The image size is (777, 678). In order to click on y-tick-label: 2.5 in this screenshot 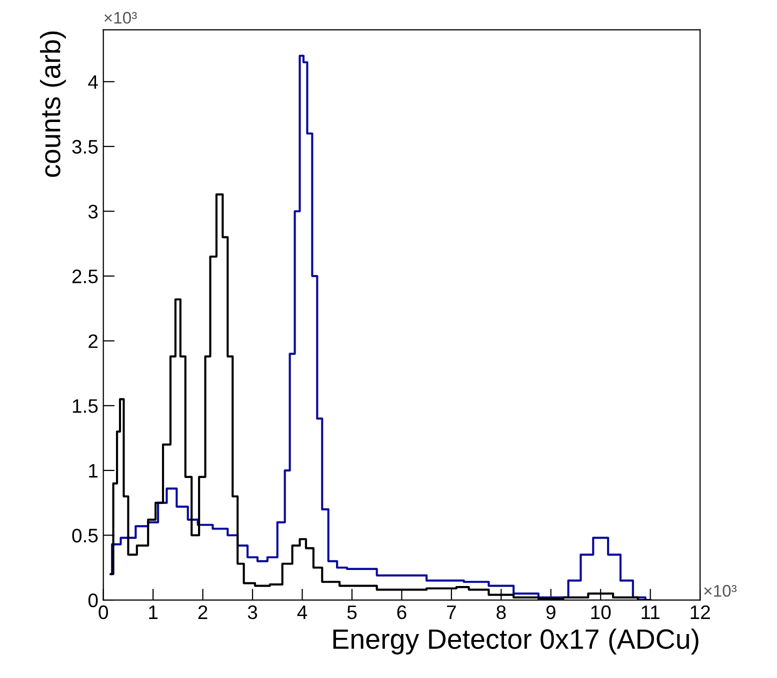, I will do `click(85, 277)`.